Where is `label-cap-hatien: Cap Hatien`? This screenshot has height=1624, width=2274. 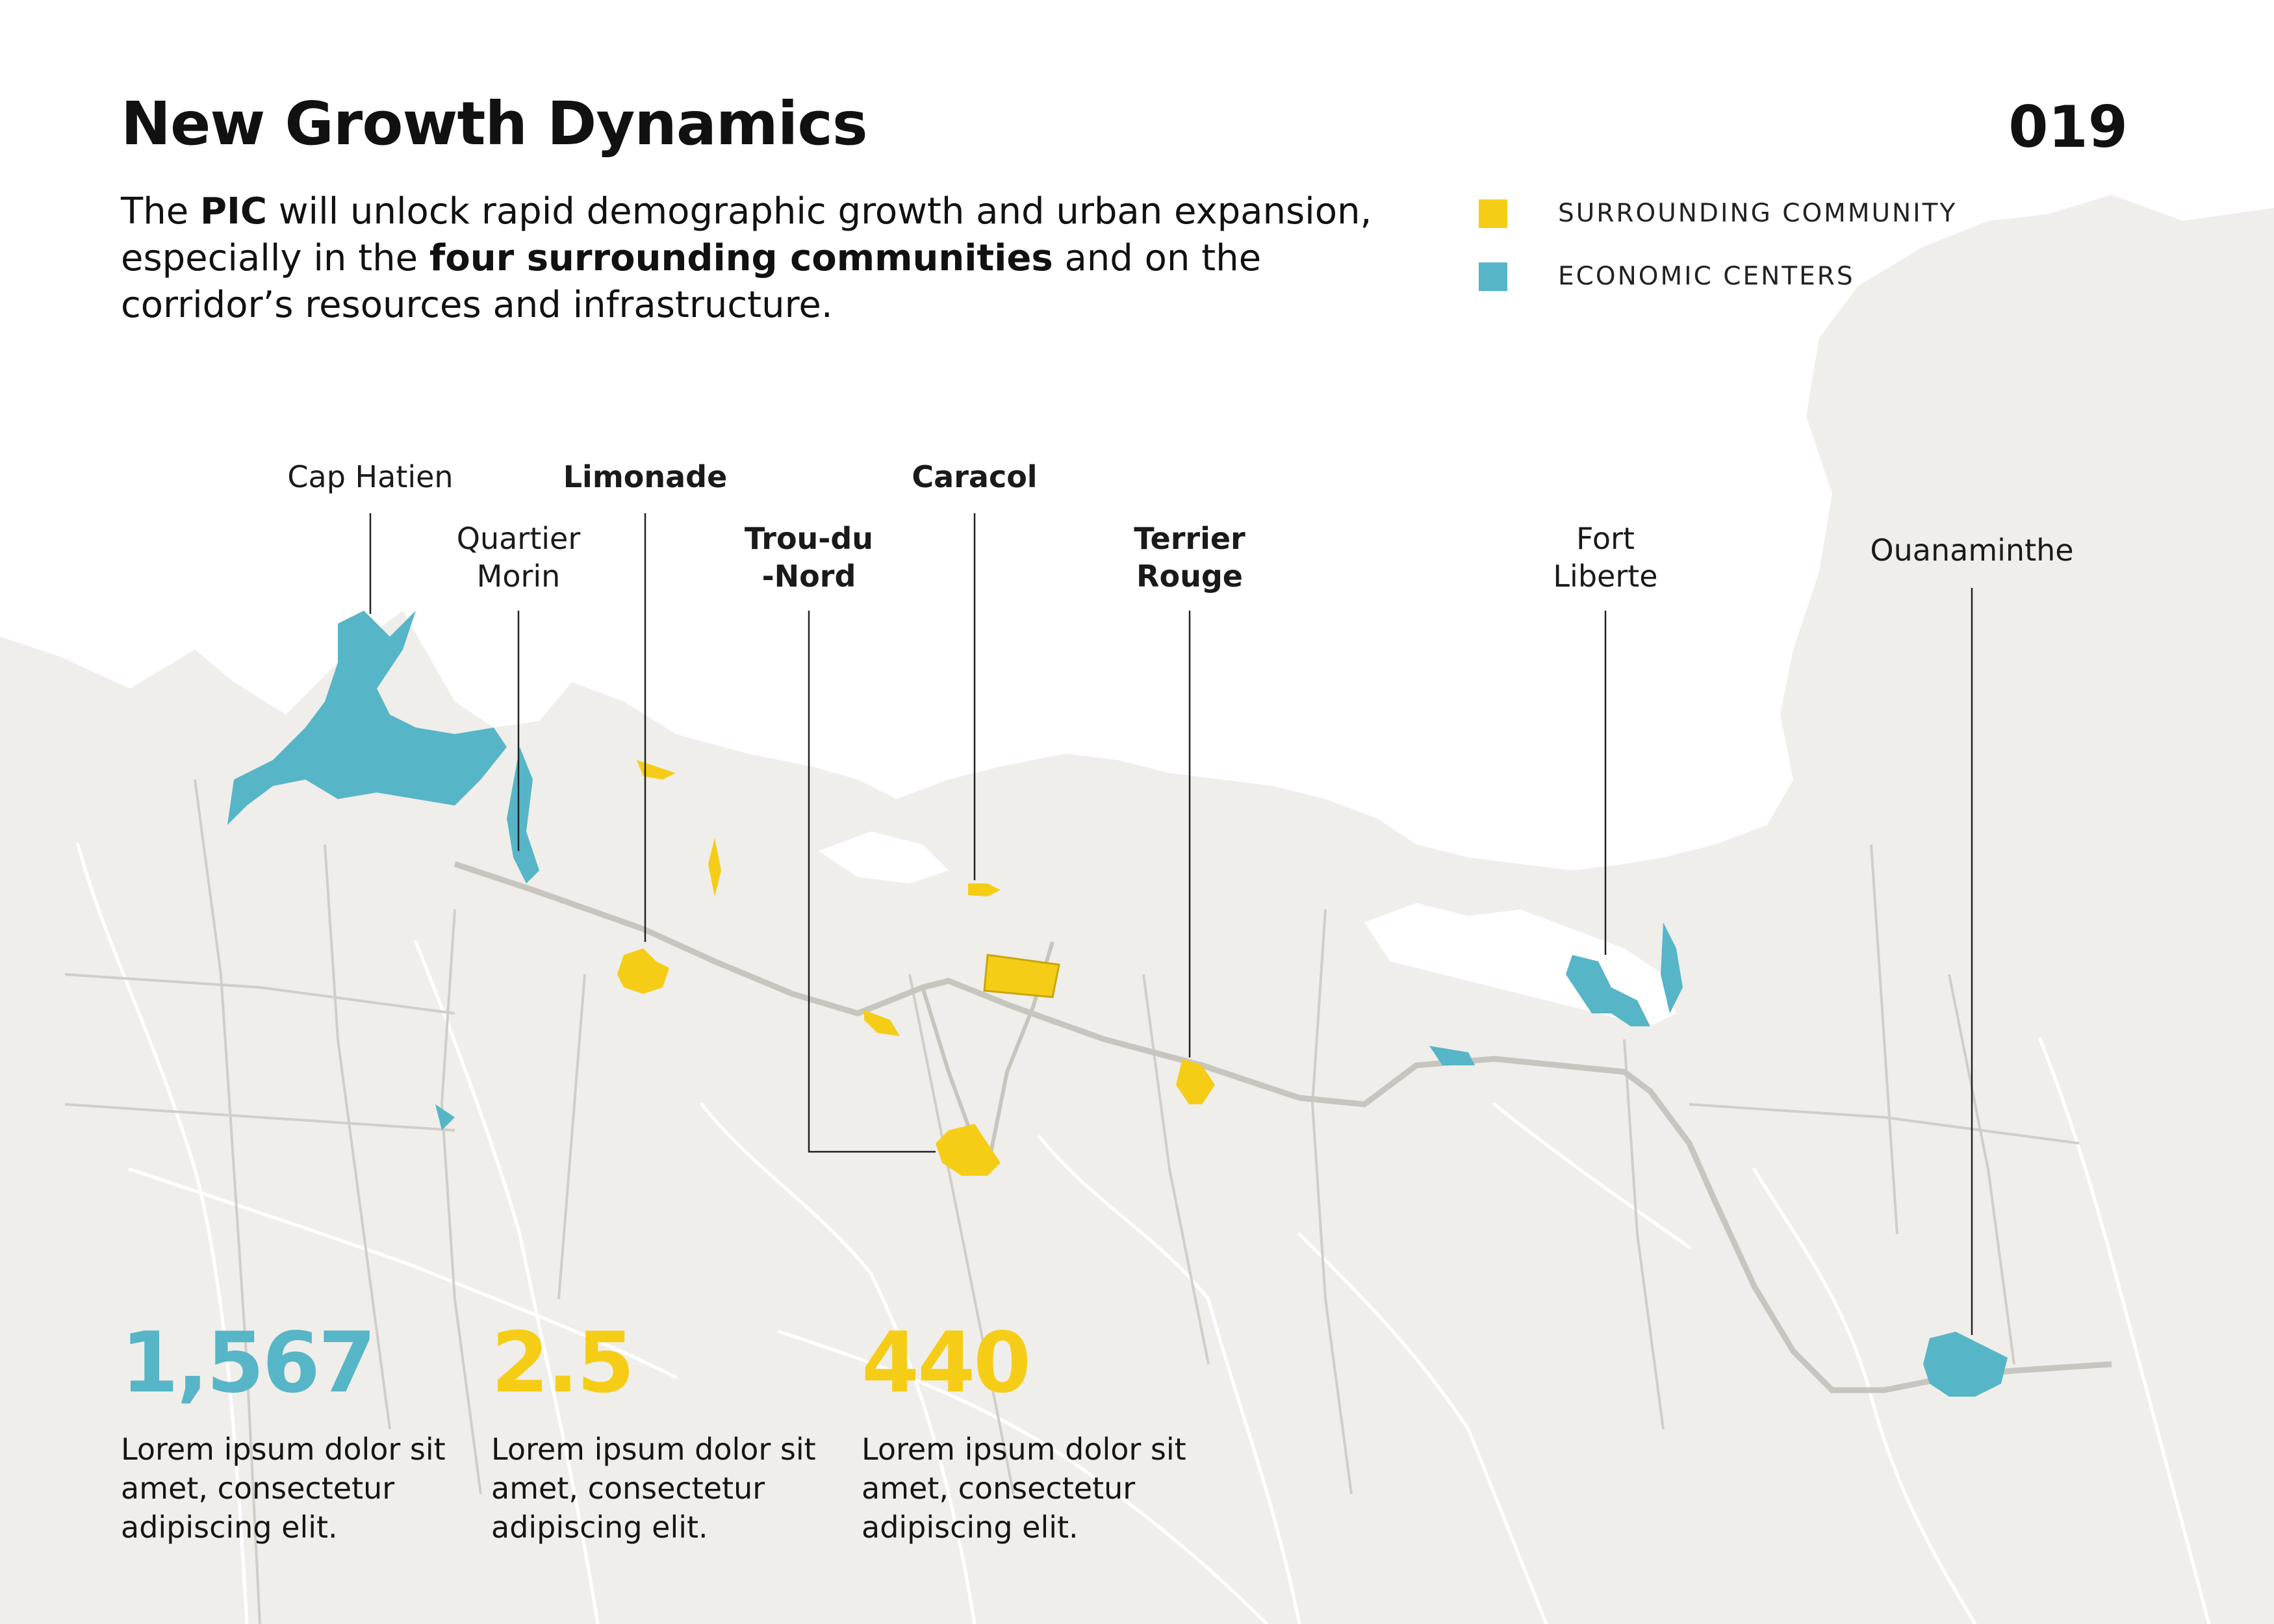 label-cap-hatien: Cap Hatien is located at coordinates (370, 477).